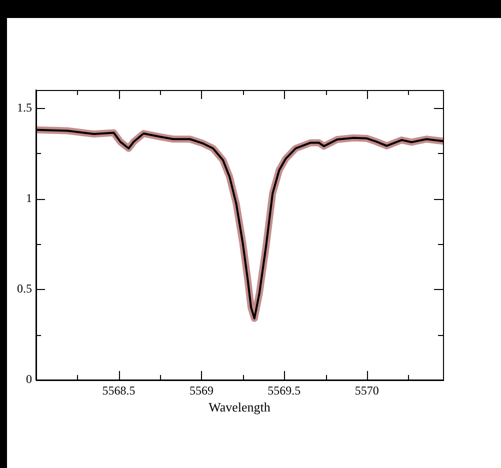 Image resolution: width=501 pixels, height=468 pixels. What do you see at coordinates (366, 390) in the screenshot?
I see `x-tick-label: 5570` at bounding box center [366, 390].